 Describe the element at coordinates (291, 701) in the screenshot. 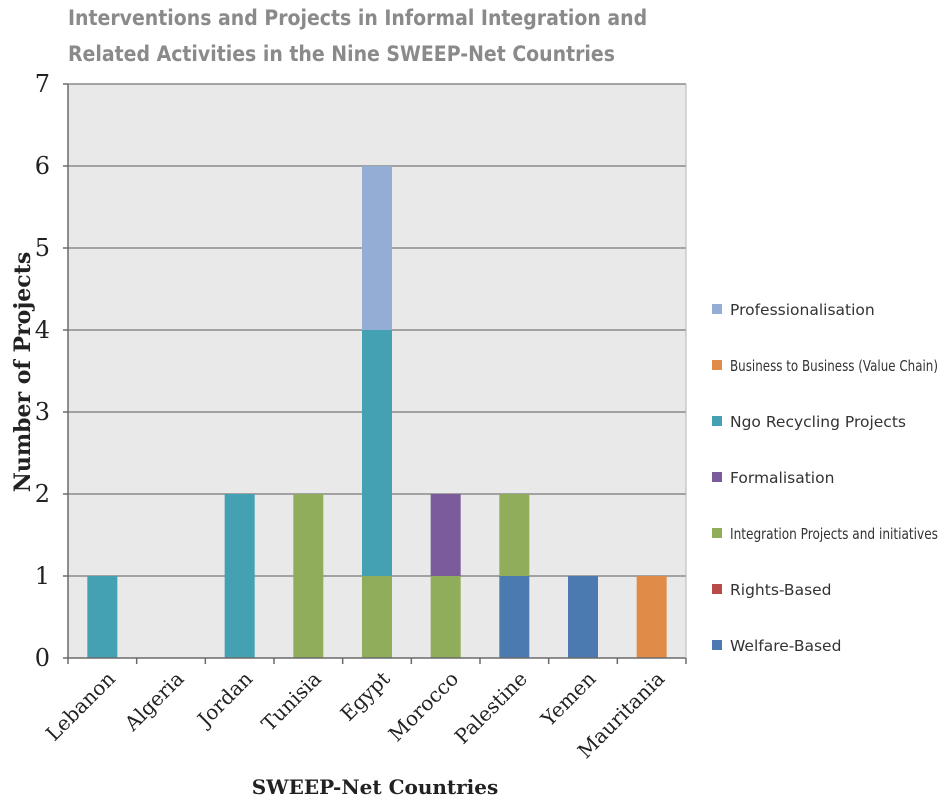

I see `x-tick-label: Tunisia` at that location.